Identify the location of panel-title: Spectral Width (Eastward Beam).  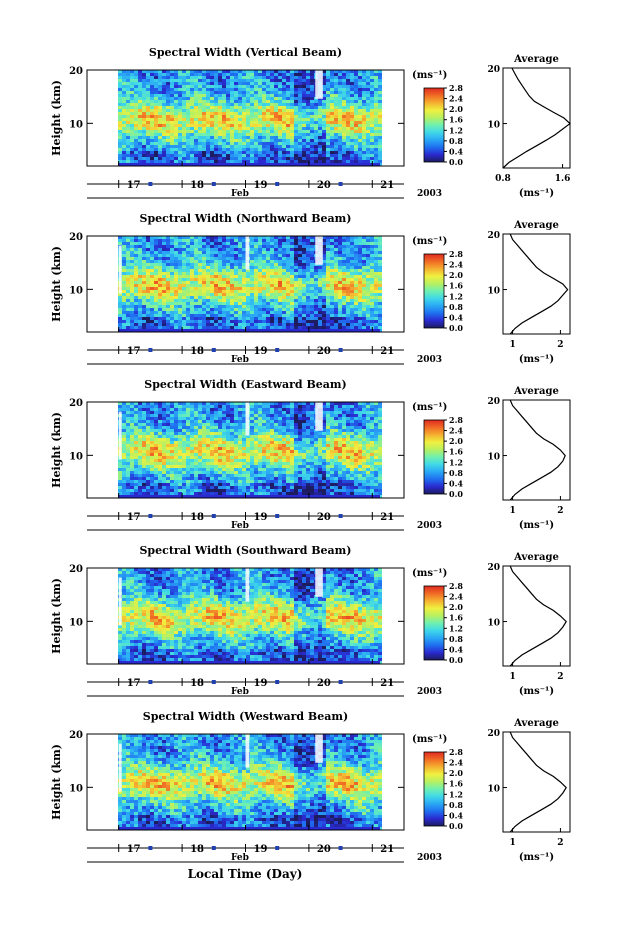
(245, 384).